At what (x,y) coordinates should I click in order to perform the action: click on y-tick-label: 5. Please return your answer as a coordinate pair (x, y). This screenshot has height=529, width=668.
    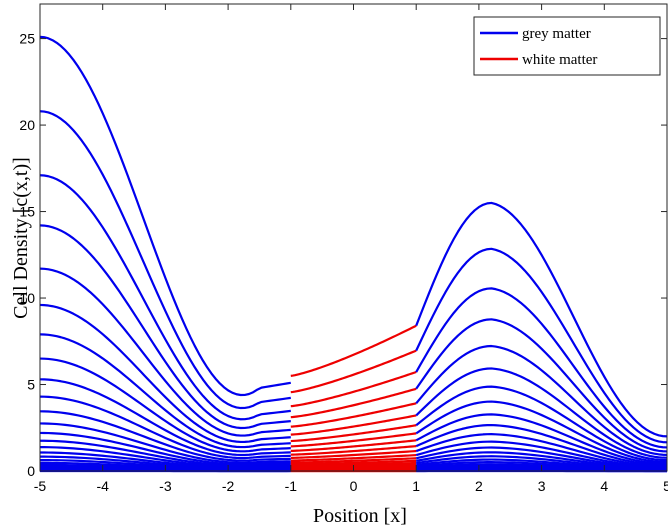
    Looking at the image, I should click on (31, 385).